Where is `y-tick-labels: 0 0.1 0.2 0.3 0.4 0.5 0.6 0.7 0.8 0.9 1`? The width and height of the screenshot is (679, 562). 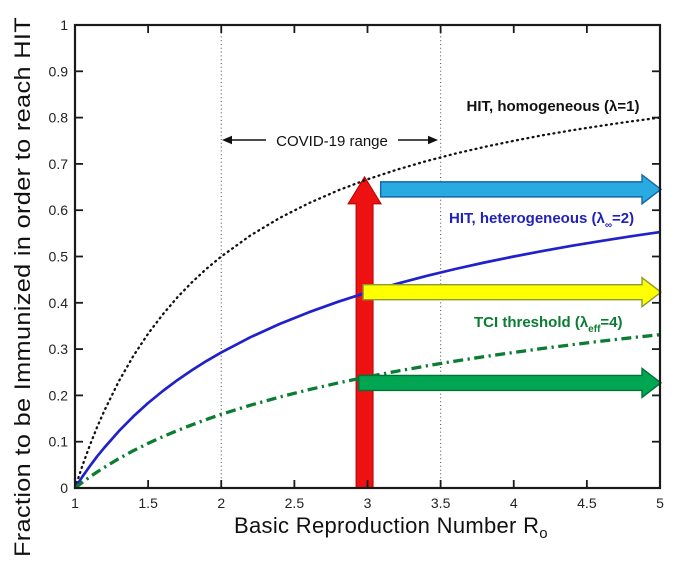
y-tick-labels: 0 0.1 0.2 0.3 0.4 0.5 0.6 0.7 0.8 0.9 1 is located at coordinates (59, 256).